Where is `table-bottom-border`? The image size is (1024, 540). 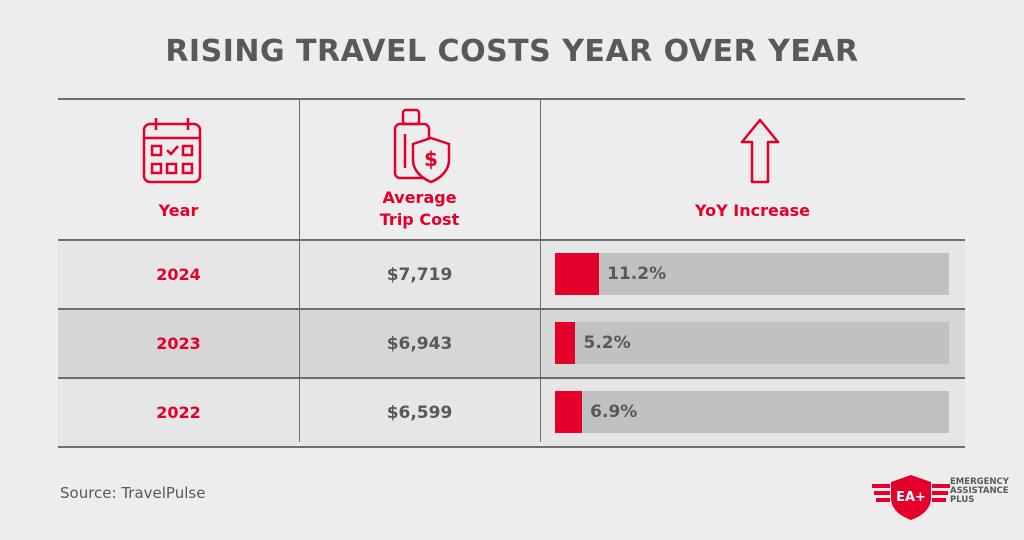
table-bottom-border is located at coordinates (511, 447).